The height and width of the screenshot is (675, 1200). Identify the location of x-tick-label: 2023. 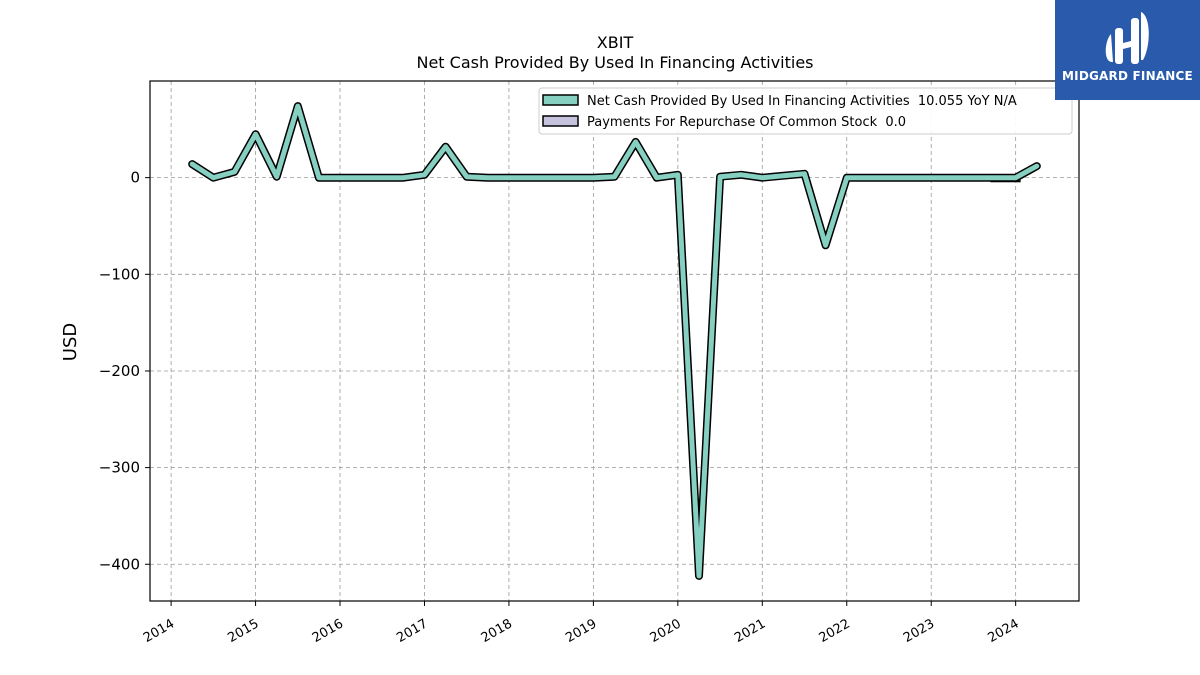
(919, 631).